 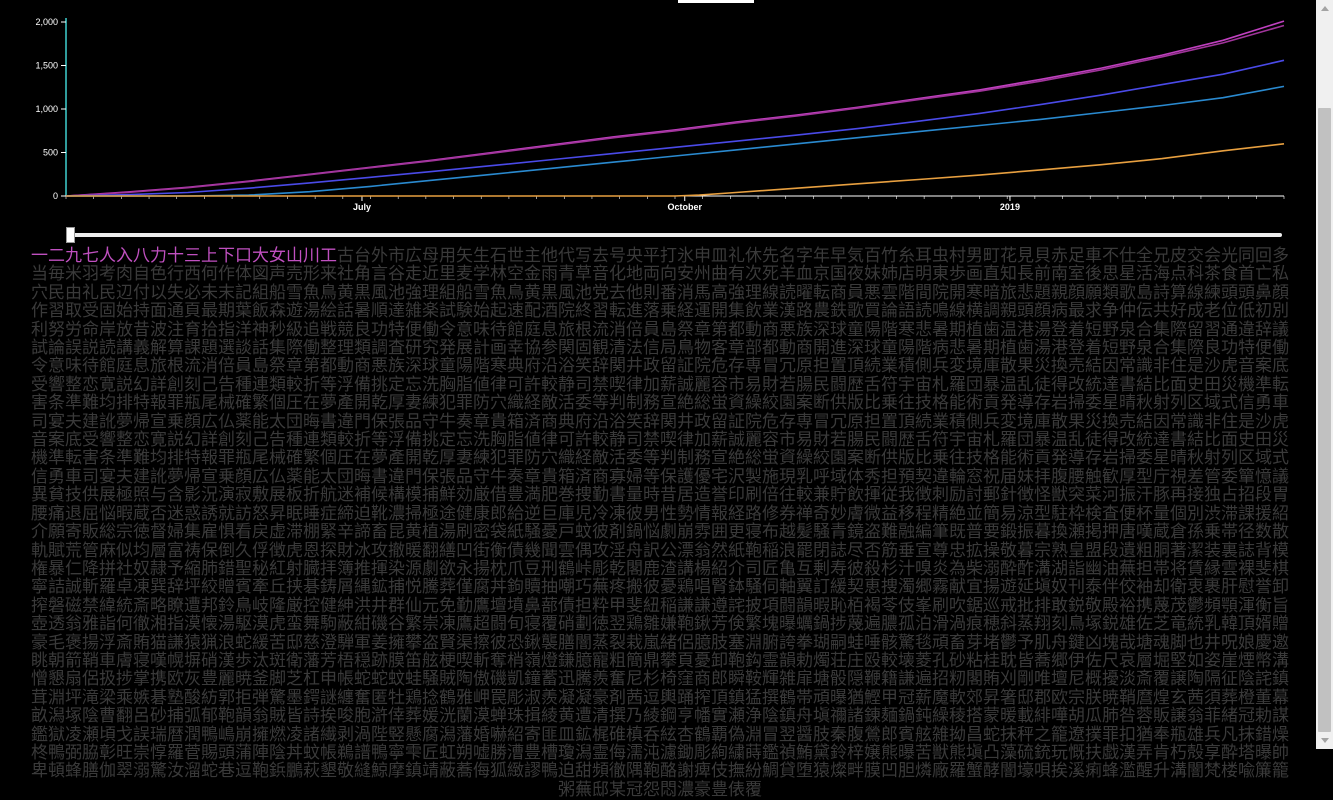 What do you see at coordinates (1324, 420) in the screenshot?
I see `scroll-thumb` at bounding box center [1324, 420].